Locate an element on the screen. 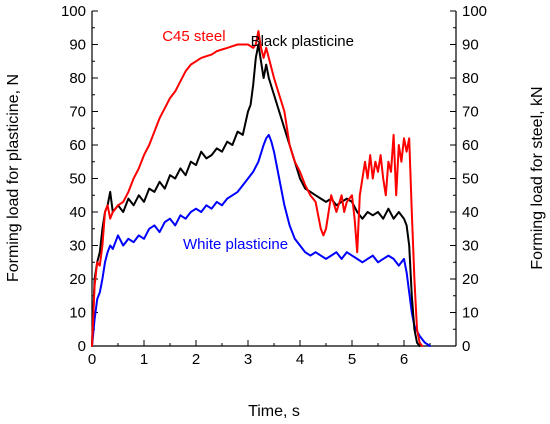 The width and height of the screenshot is (550, 424). x-tick-label: 3 is located at coordinates (248, 359).